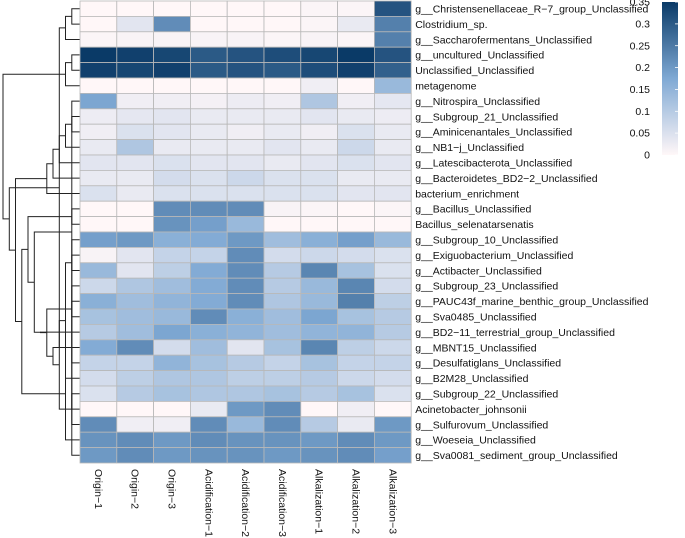 This screenshot has width=685, height=538. Describe the element at coordinates (503, 40) in the screenshot. I see `row-label: g__Saccharofermentans_Unclassified` at that location.